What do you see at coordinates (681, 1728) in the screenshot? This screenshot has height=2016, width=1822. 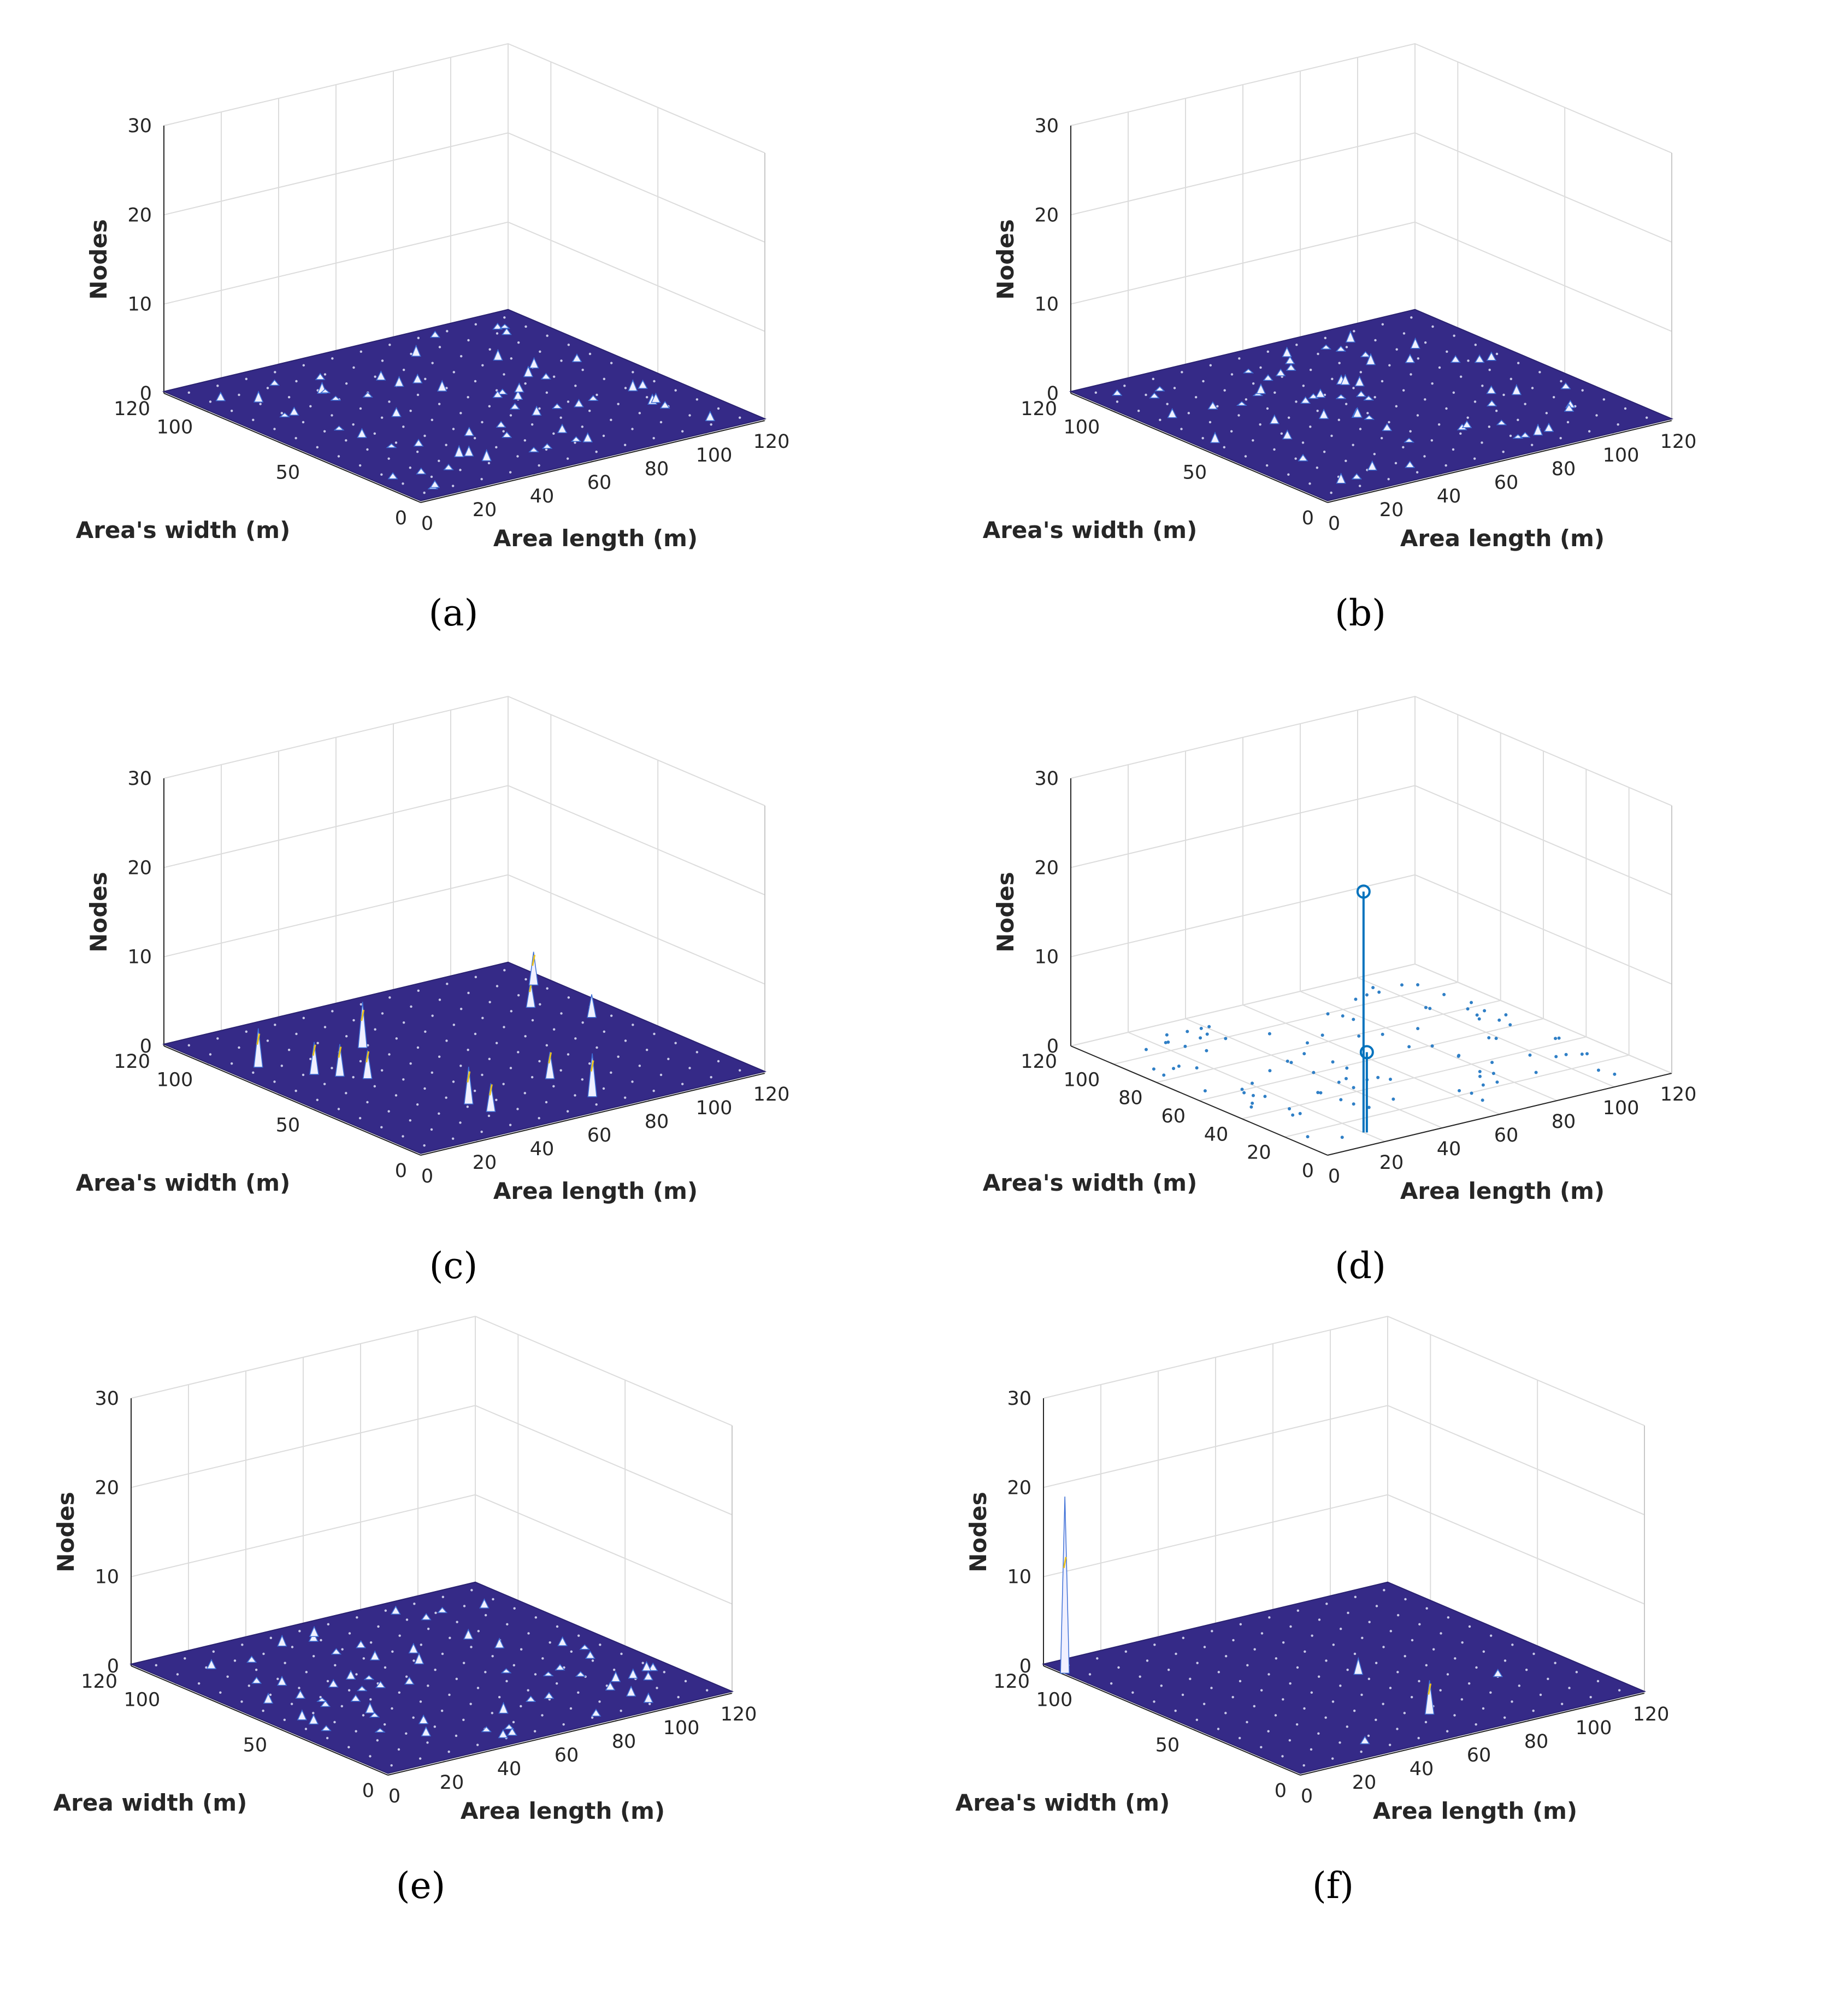 I see `x-tick-label: 100` at bounding box center [681, 1728].